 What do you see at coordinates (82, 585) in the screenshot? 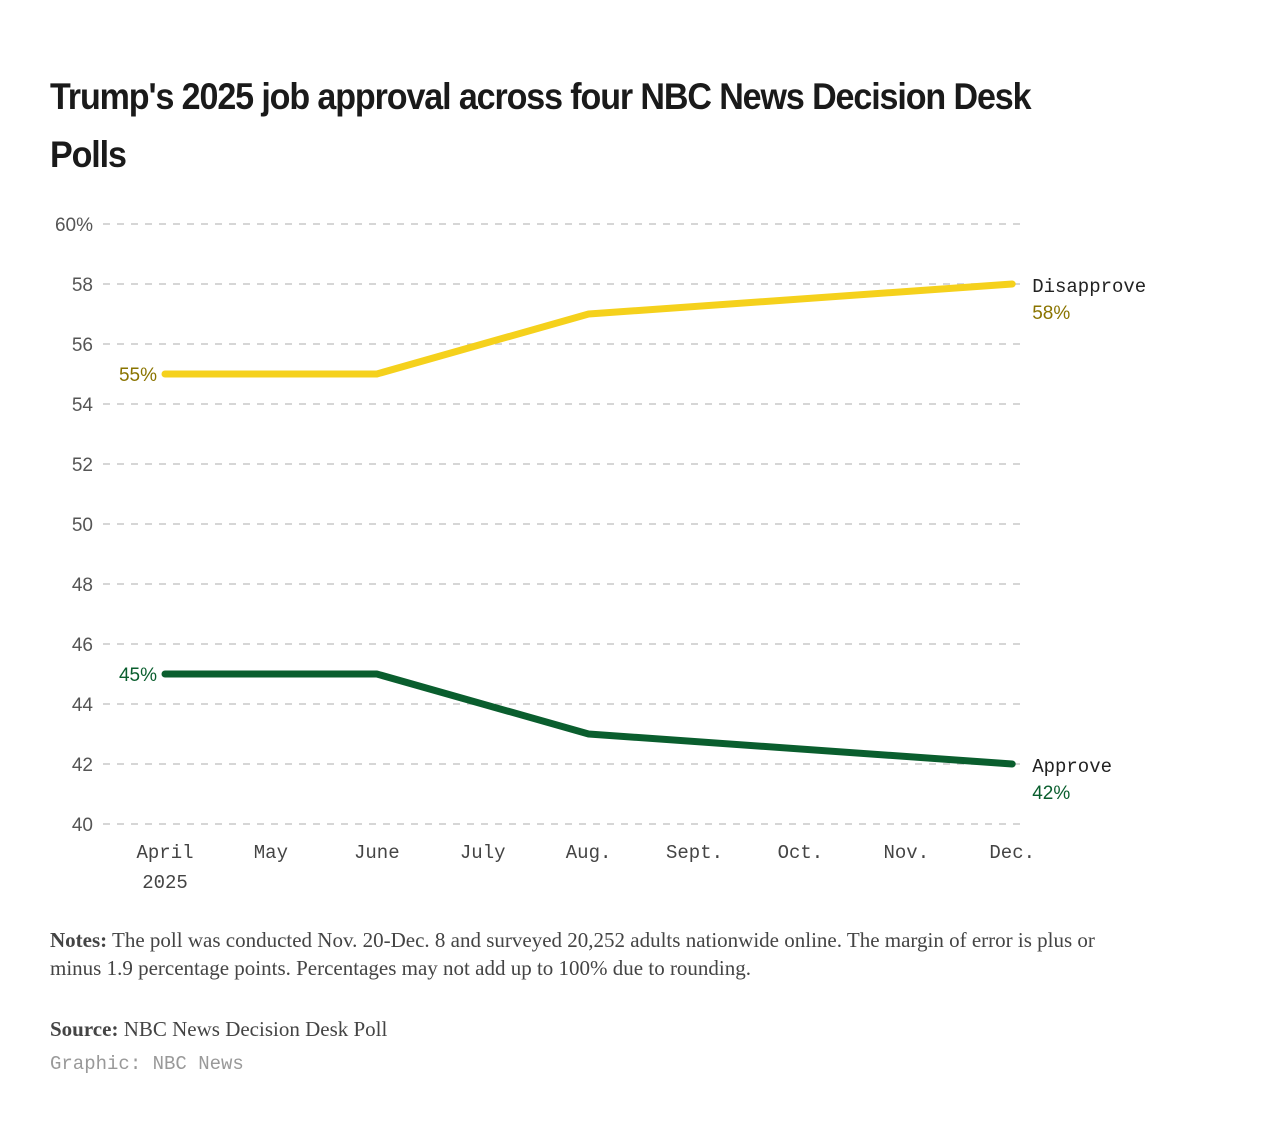
I see `y-tick-label: 48` at bounding box center [82, 585].